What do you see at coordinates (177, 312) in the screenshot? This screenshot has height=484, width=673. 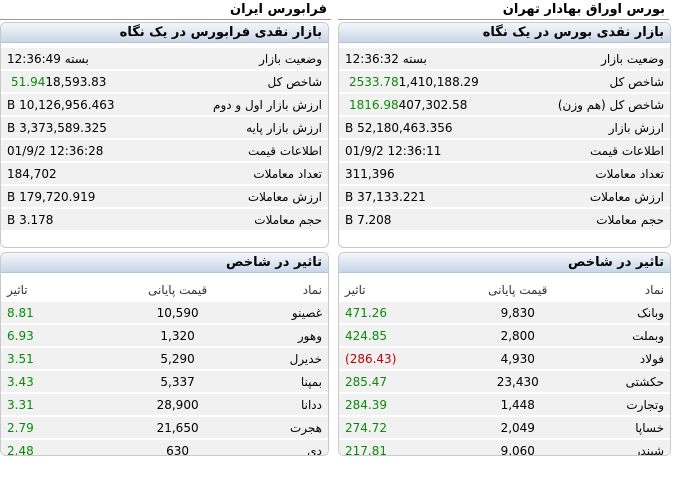 I see `price-cell: 10,590` at bounding box center [177, 312].